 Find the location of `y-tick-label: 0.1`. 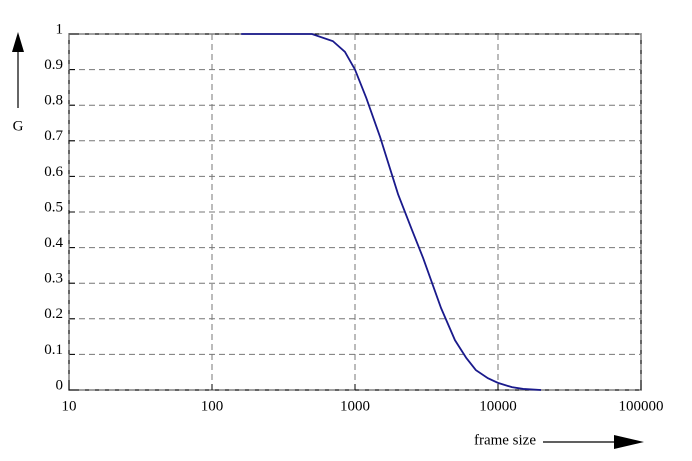

y-tick-label: 0.1 is located at coordinates (53, 350).